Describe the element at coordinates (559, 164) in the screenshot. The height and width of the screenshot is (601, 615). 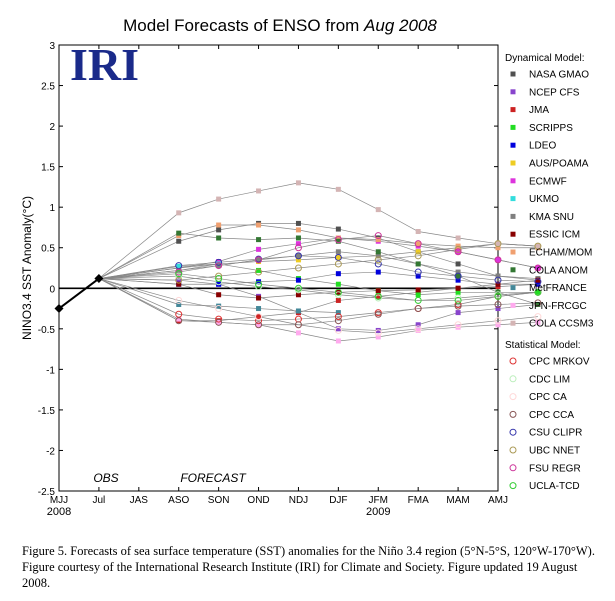
I see `legend-label-aus-poama: AUS/POAMA` at that location.